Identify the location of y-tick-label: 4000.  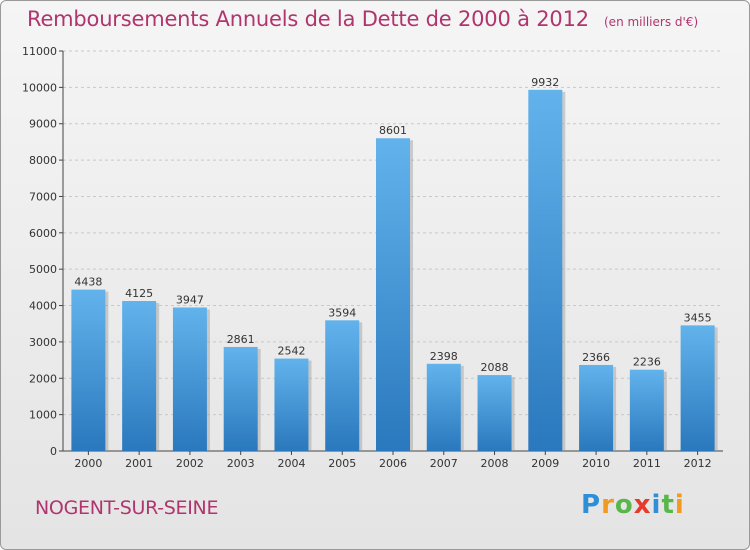
(43, 306).